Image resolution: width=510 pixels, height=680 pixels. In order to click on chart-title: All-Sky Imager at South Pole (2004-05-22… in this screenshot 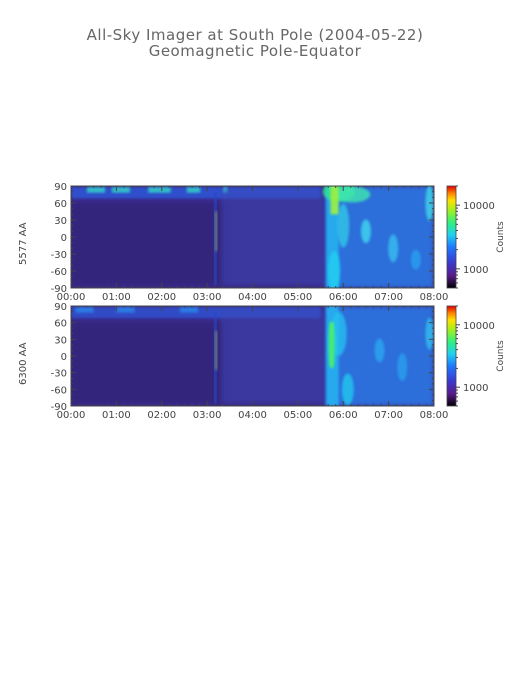, I will do `click(255, 35)`.